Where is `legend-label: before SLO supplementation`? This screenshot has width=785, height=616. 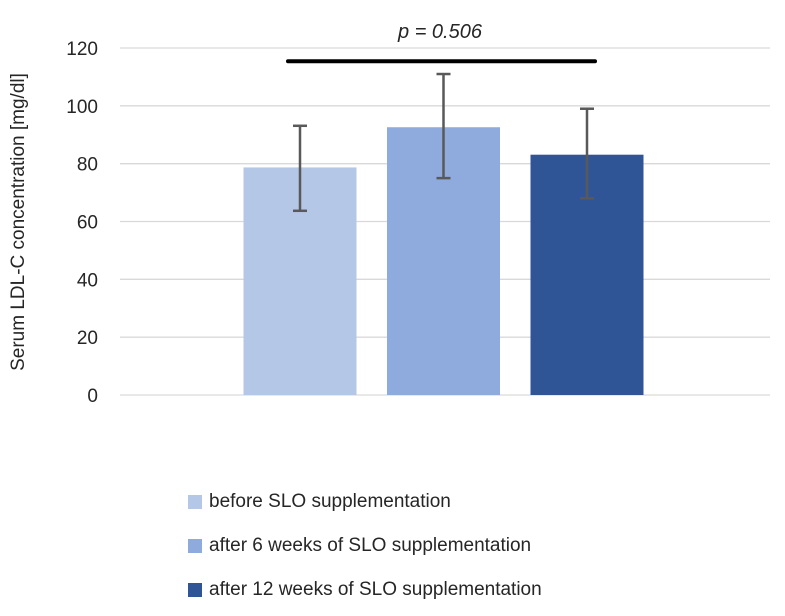
legend-label: before SLO supplementation is located at coordinates (330, 501).